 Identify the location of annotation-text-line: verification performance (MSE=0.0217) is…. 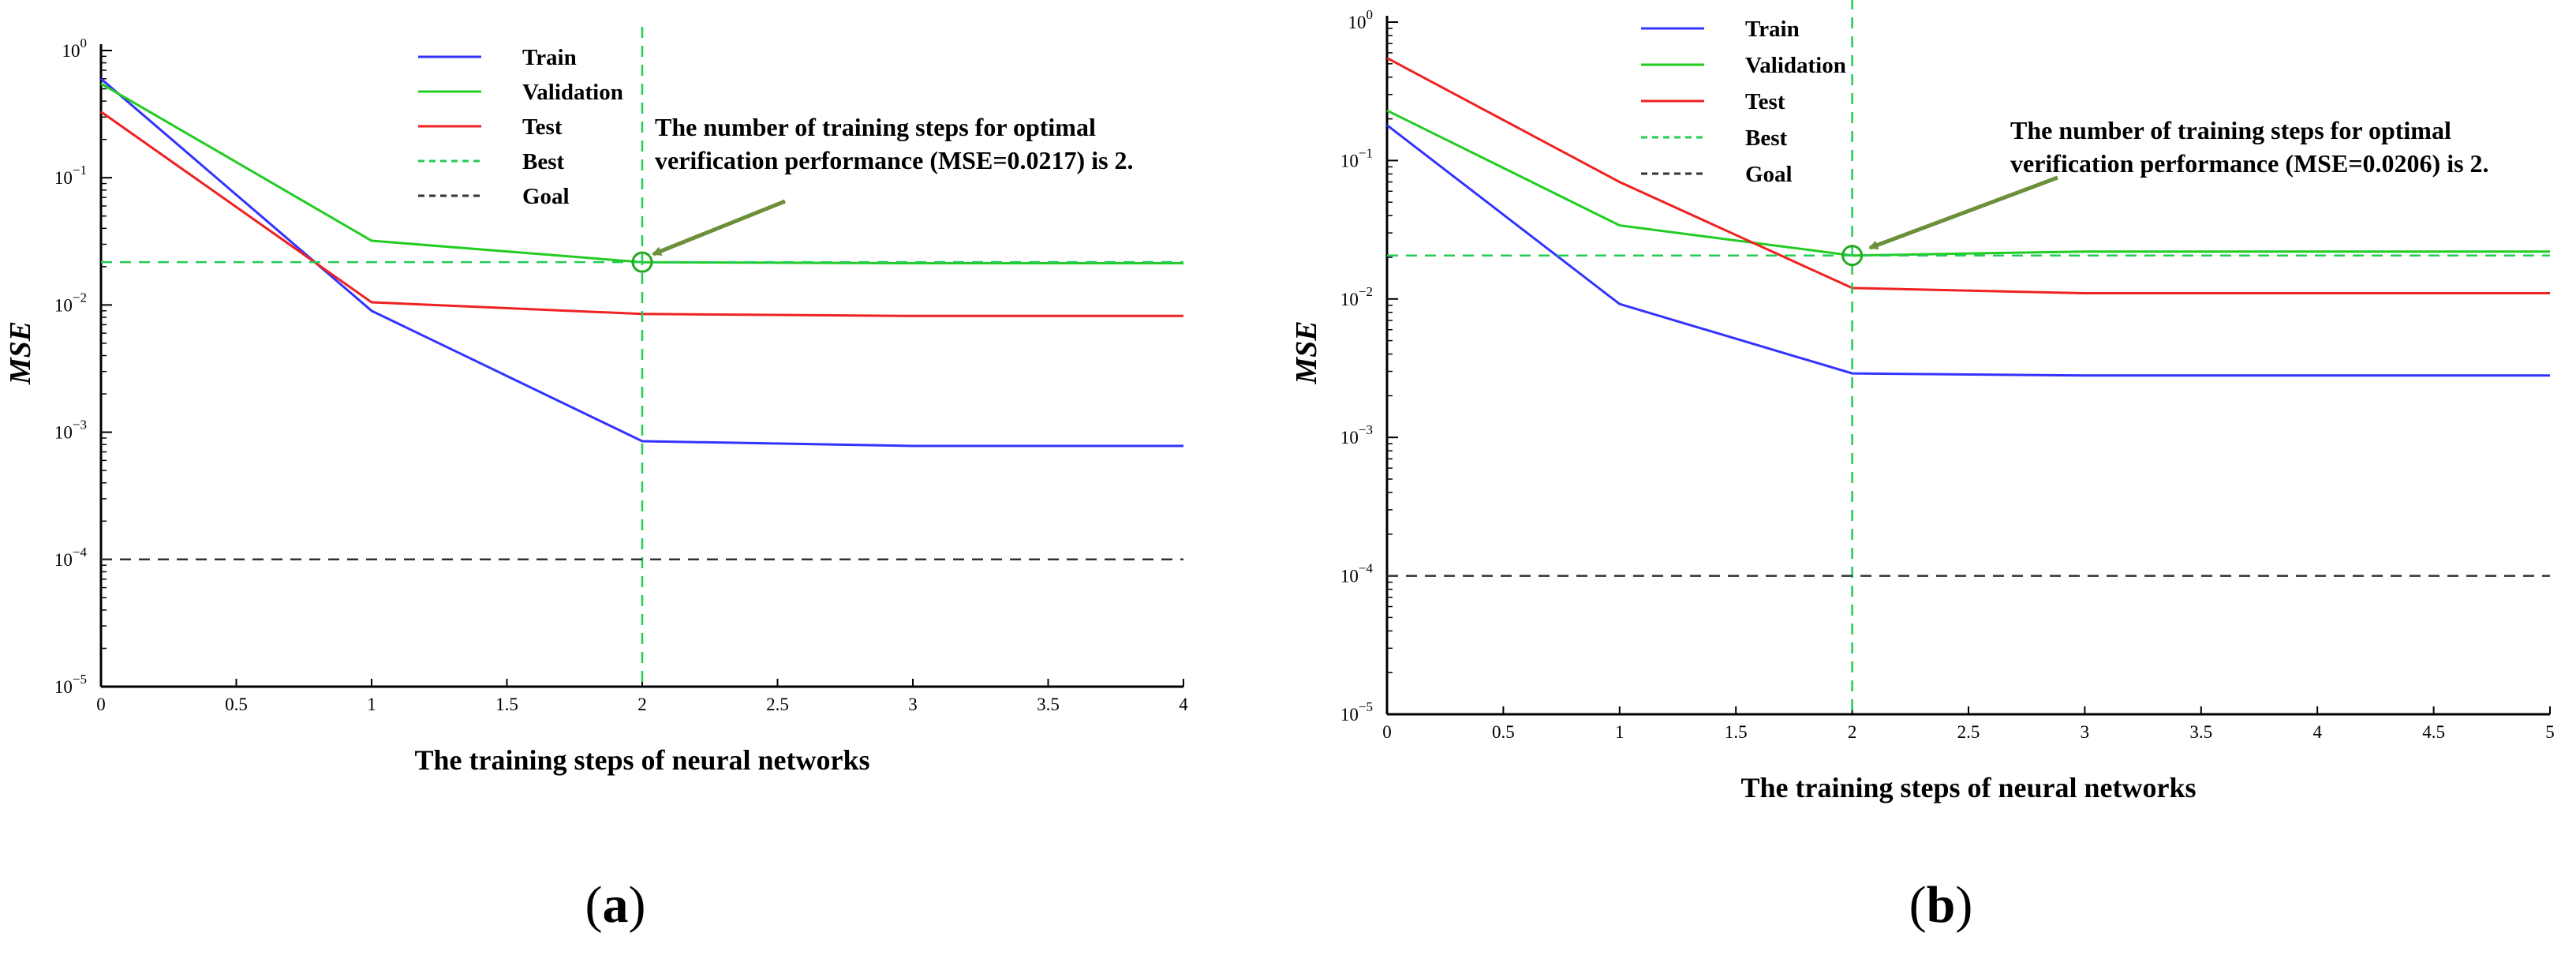
(894, 160).